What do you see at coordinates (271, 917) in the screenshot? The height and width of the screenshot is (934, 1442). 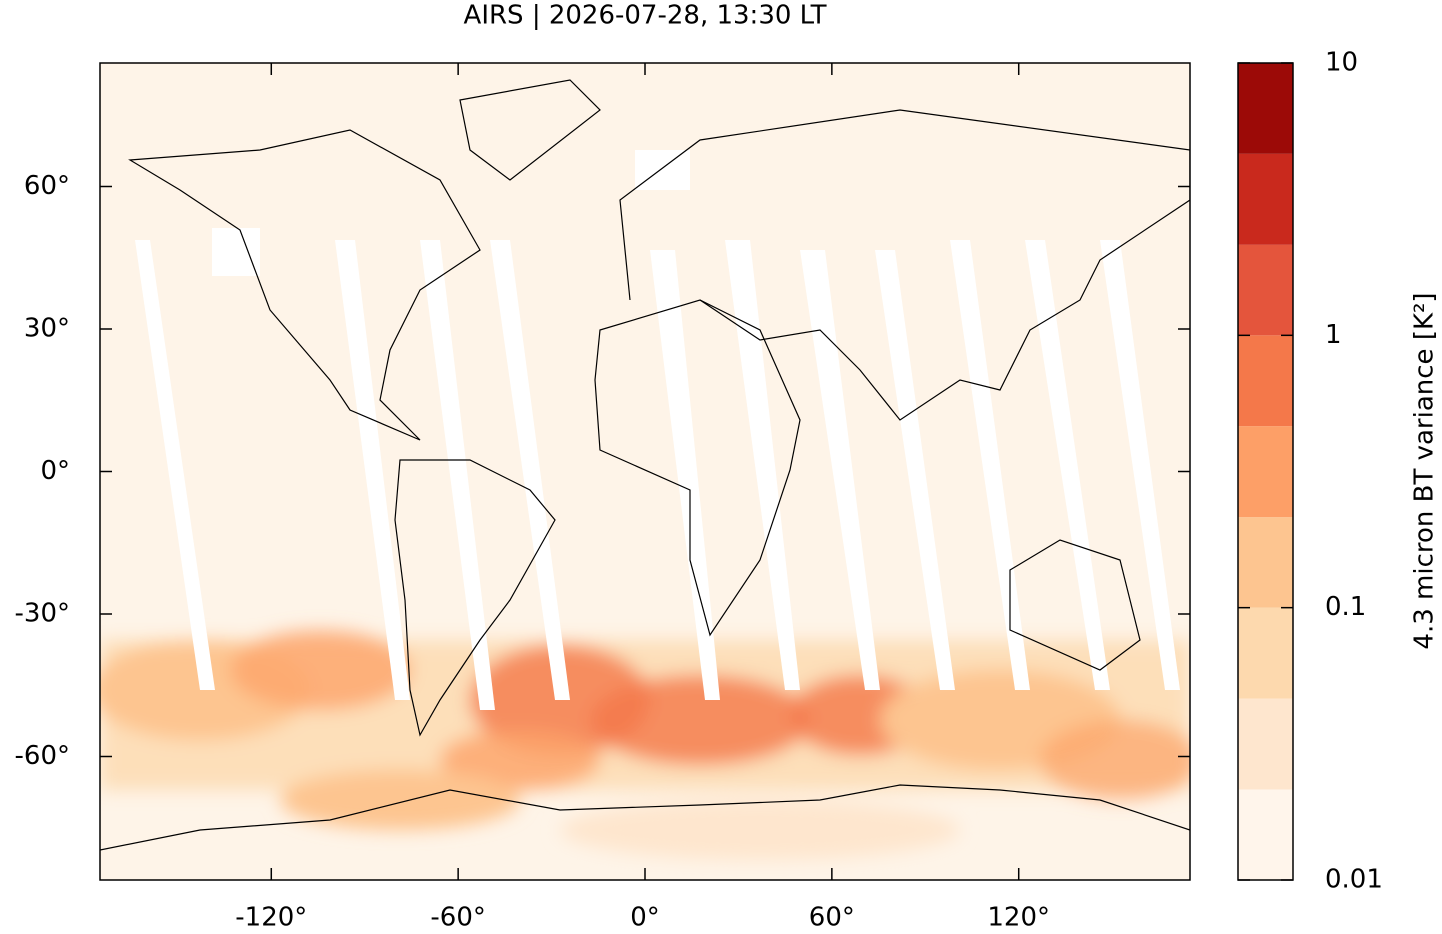 I see `x-tick-label: -120°` at bounding box center [271, 917].